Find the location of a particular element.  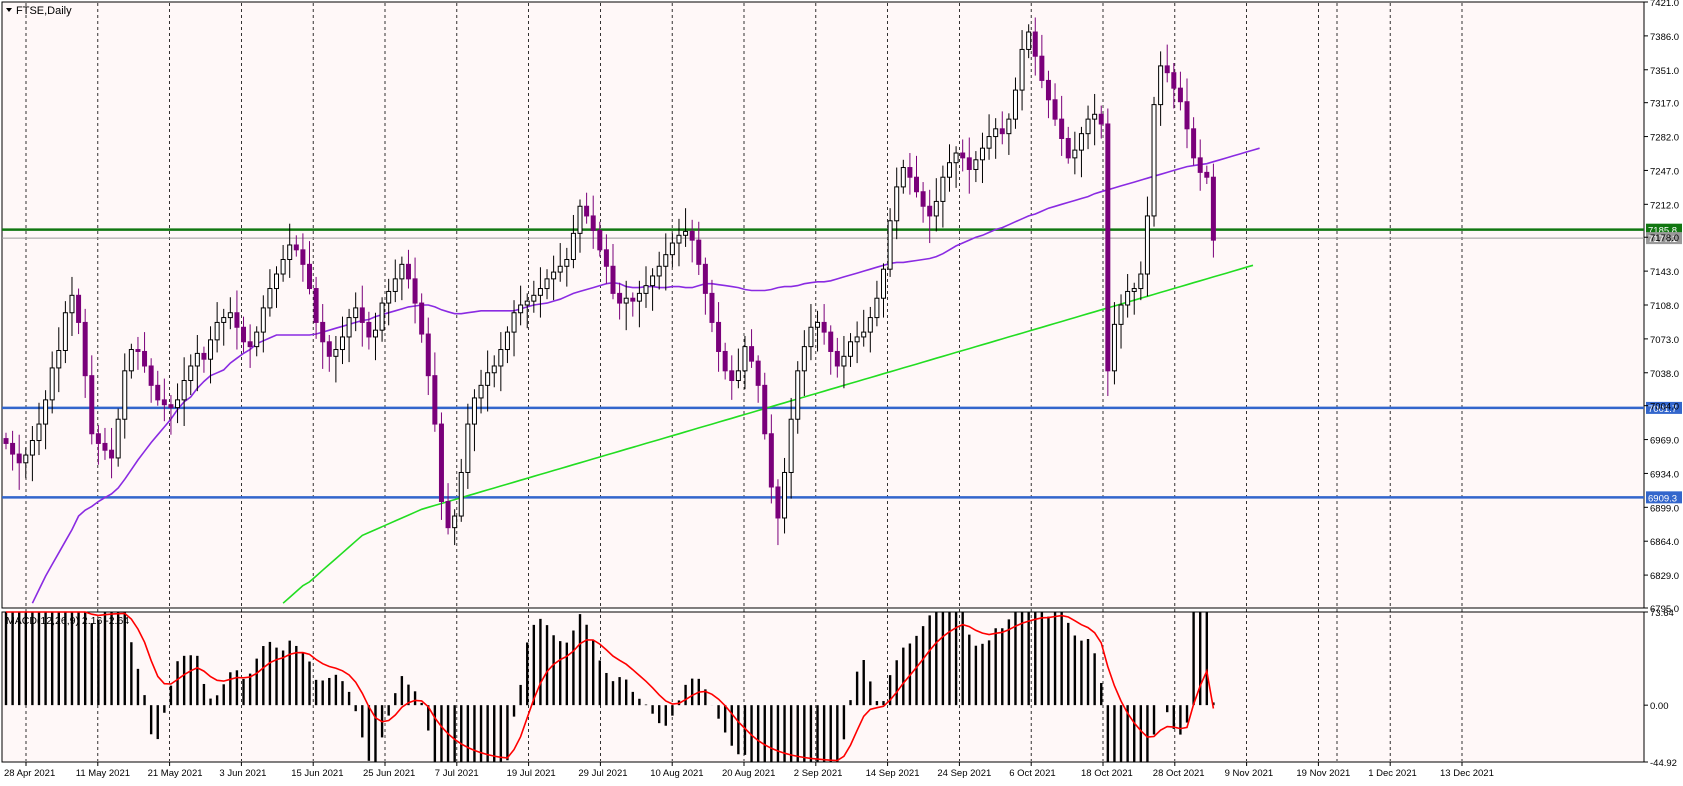

price-level-value: 6909.3 is located at coordinates (1662, 498).